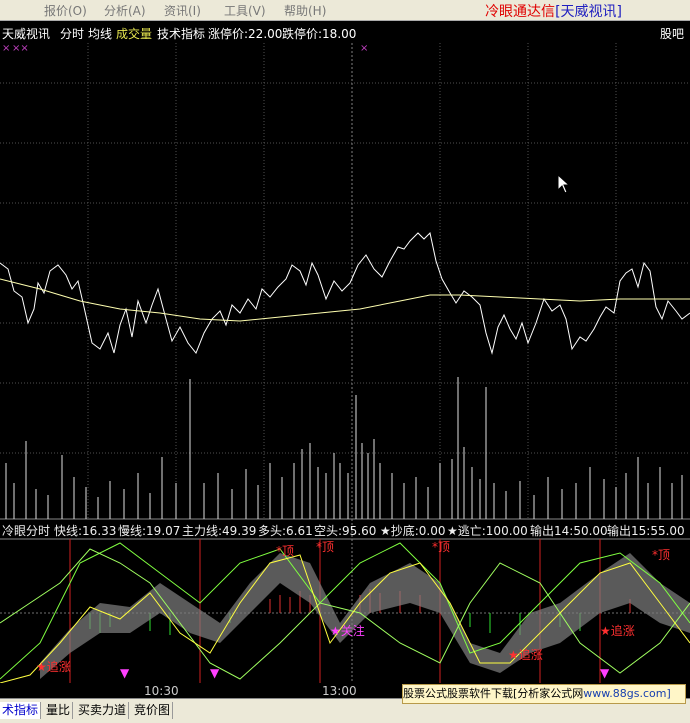  I want to click on tab-auction-chart: 竞价图, so click(153, 710).